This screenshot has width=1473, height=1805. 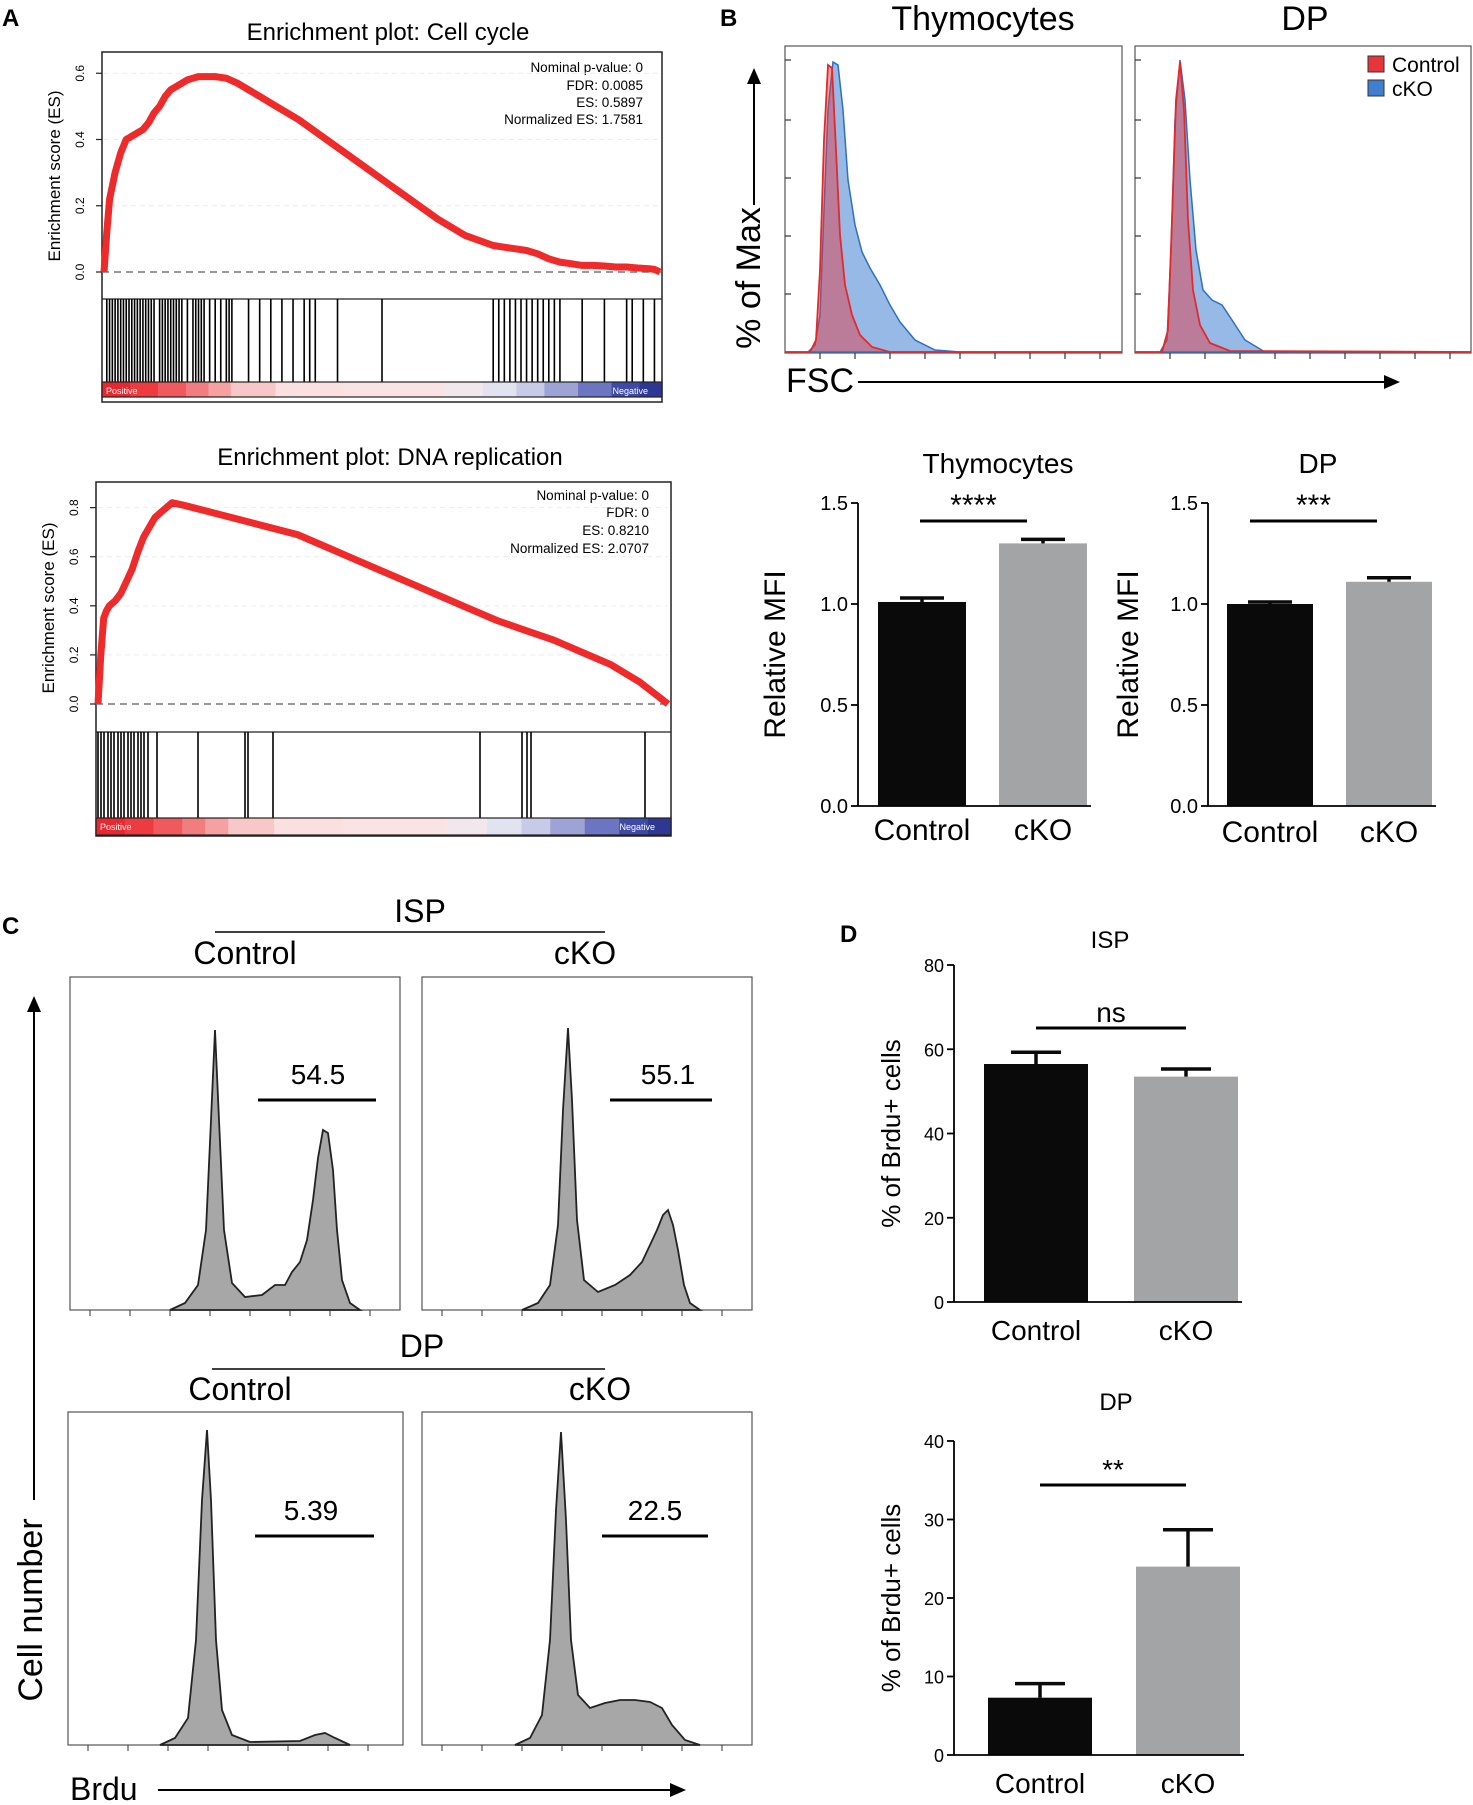 I want to click on isp-control-label: Control, so click(x=244, y=953).